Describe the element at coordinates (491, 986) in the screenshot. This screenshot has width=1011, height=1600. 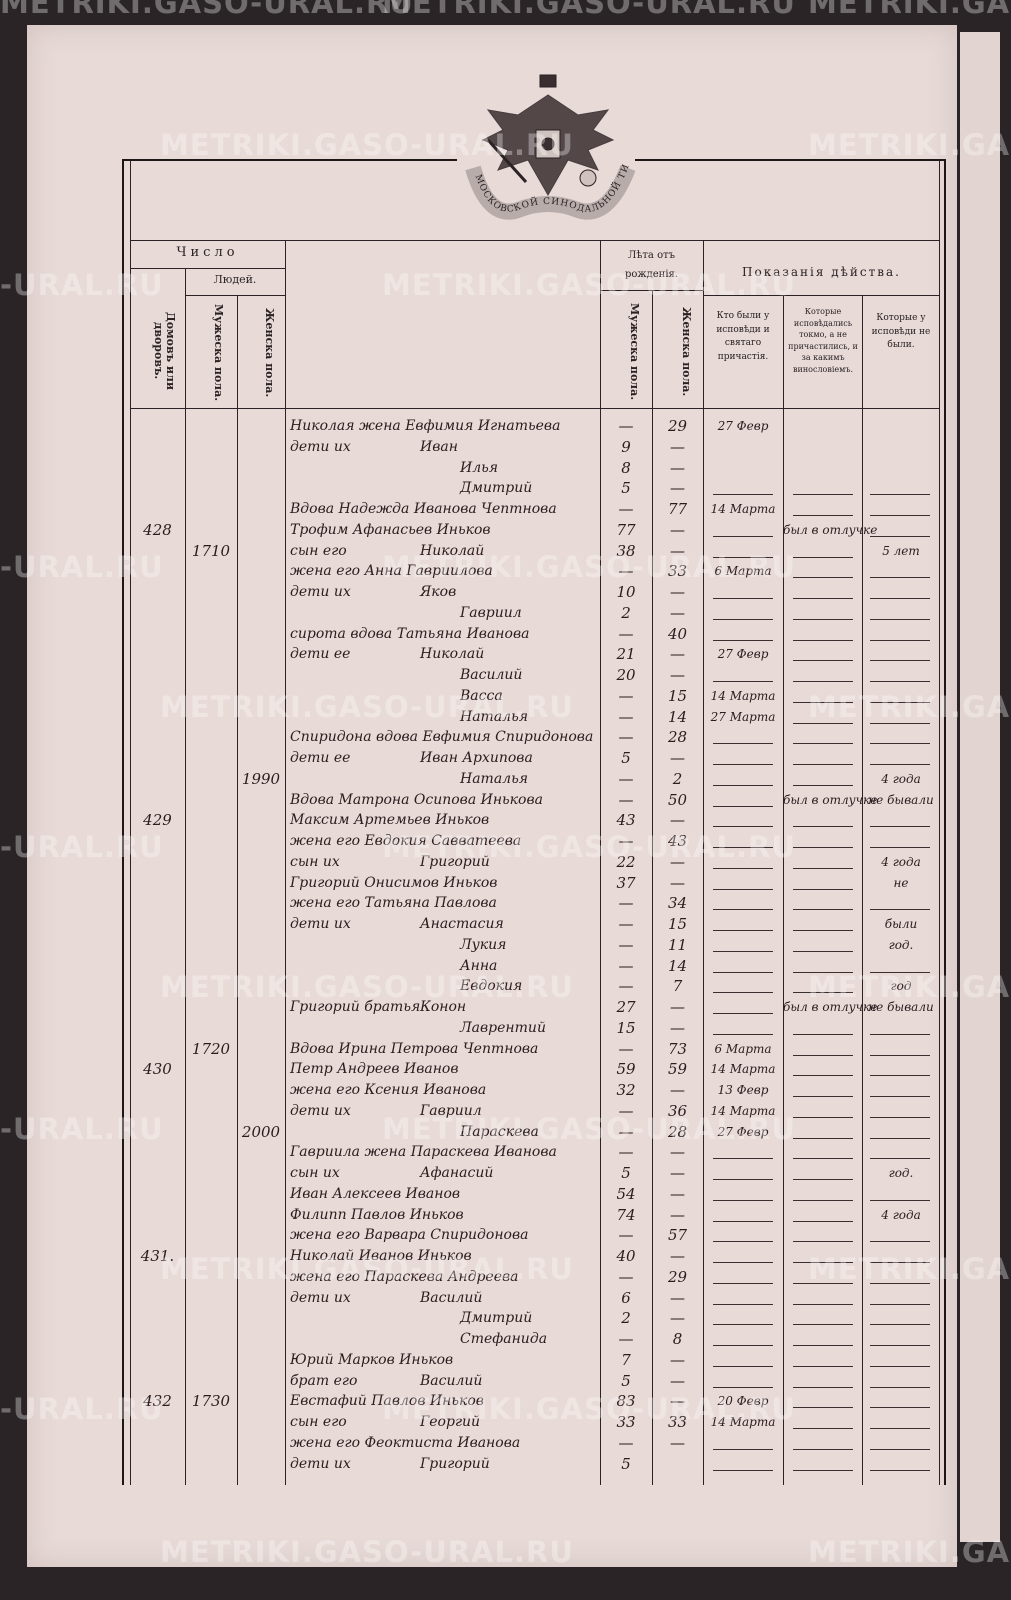
I see `person-name: Евдокия` at that location.